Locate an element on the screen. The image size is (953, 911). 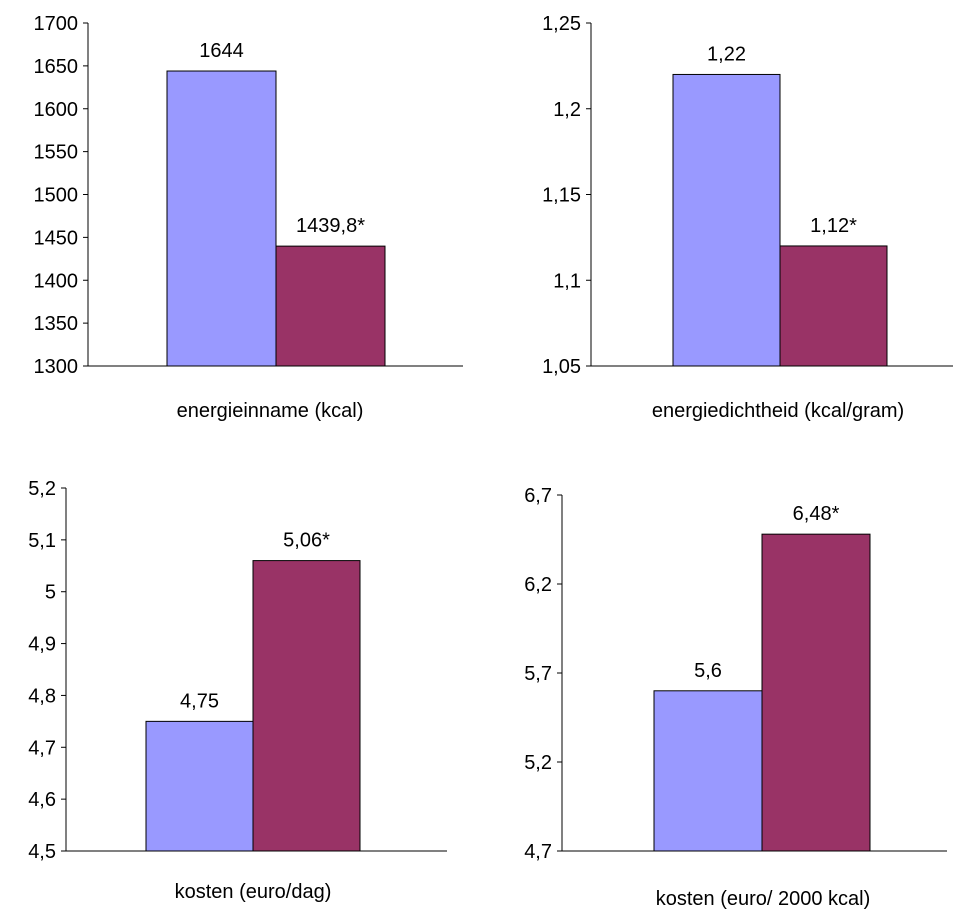
x-axis-label: energiedichtheid (kcal/gram) is located at coordinates (778, 411).